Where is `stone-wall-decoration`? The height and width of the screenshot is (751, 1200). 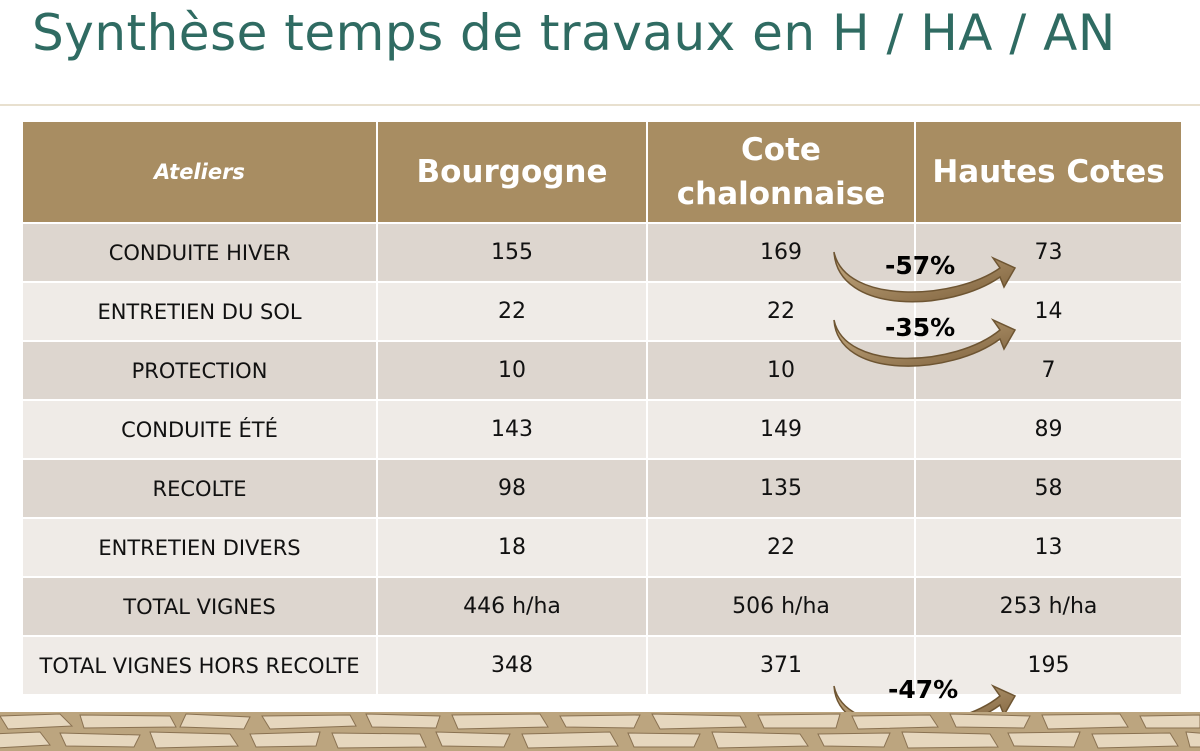 stone-wall-decoration is located at coordinates (600, 731).